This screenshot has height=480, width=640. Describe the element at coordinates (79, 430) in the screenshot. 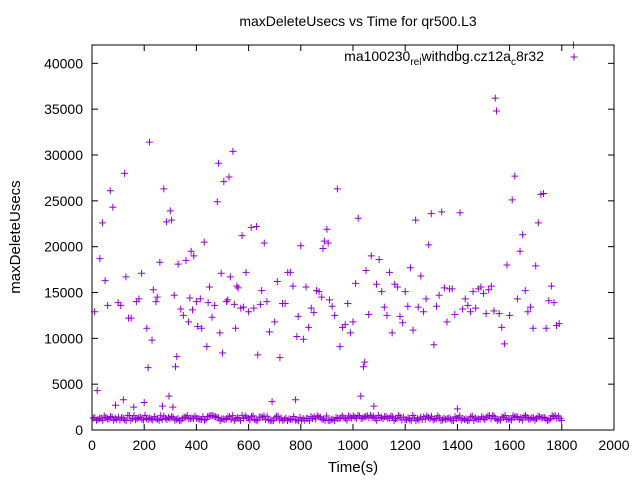

I see `y-tick-label: 0` at that location.